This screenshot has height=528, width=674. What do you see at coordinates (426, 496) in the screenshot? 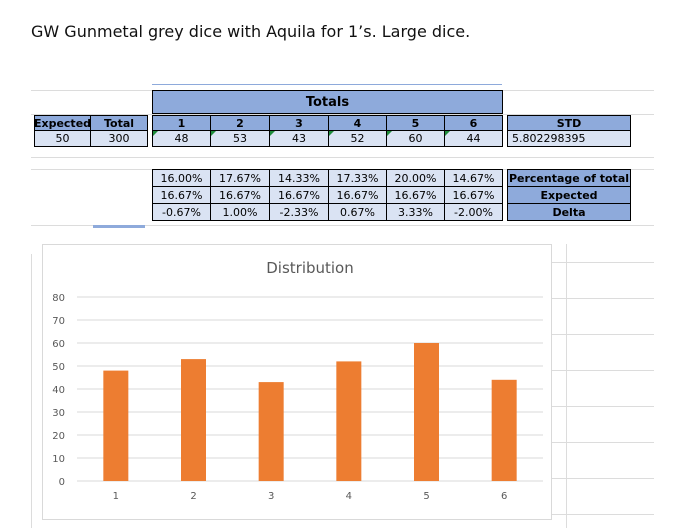
I see `x-tick-label: 5` at bounding box center [426, 496].